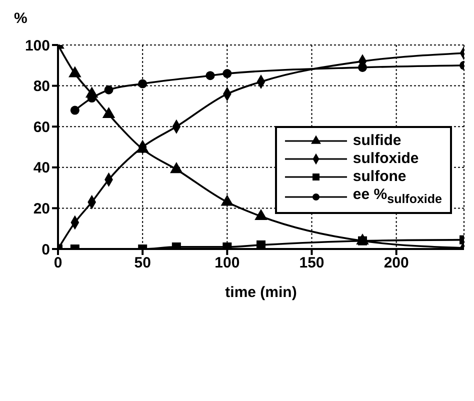  What do you see at coordinates (379, 177) in the screenshot?
I see `legend-label: sulfone` at bounding box center [379, 177].